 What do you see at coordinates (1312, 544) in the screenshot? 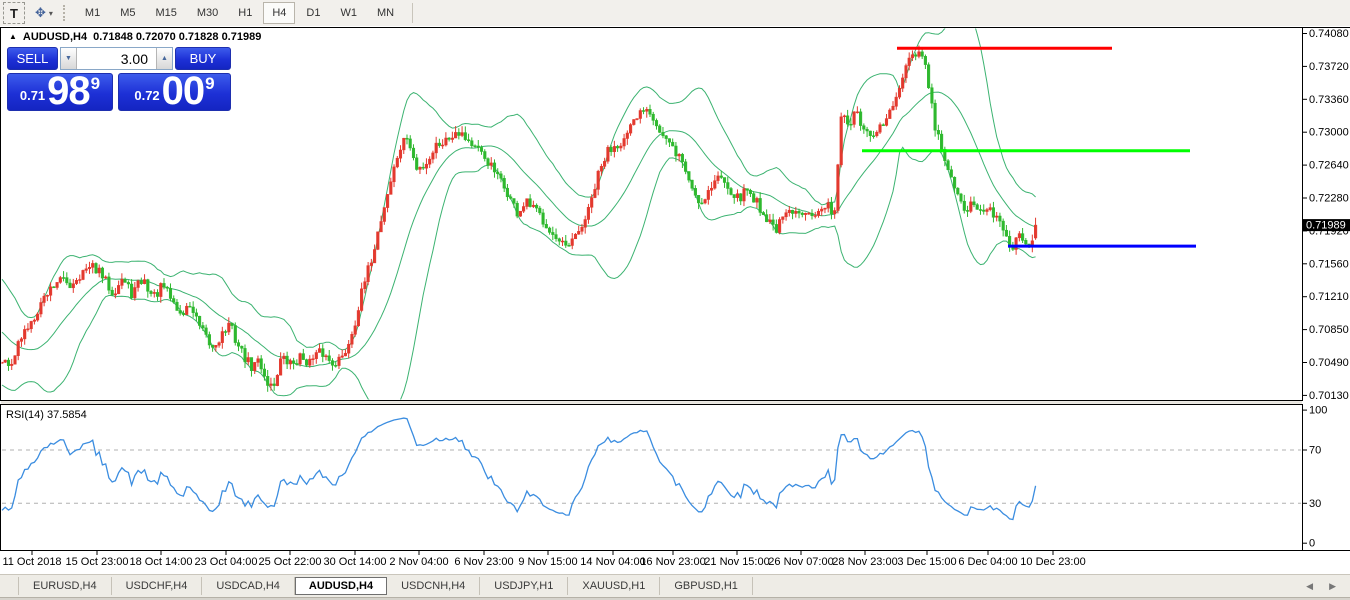
I see `rsi-axis-label: 0` at bounding box center [1312, 544].